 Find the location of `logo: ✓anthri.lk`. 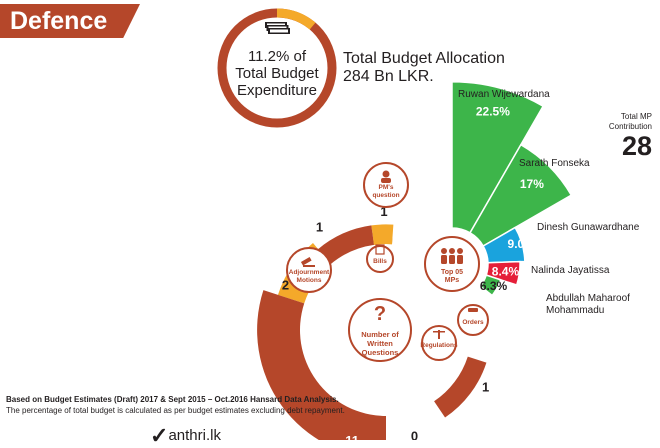

logo: ✓anthri.lk is located at coordinates (185, 434).